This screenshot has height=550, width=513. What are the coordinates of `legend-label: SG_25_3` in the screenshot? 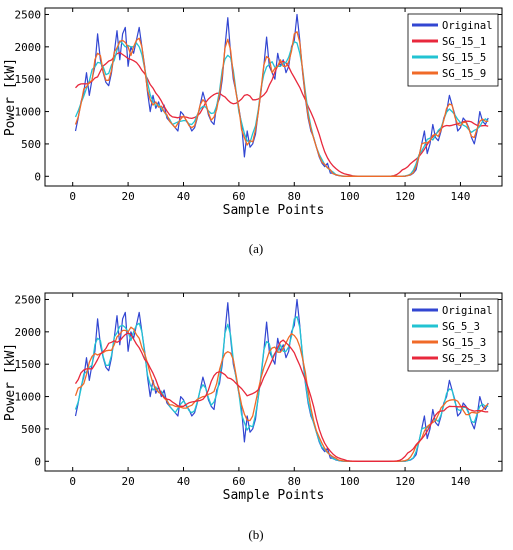 It's located at (464, 359).